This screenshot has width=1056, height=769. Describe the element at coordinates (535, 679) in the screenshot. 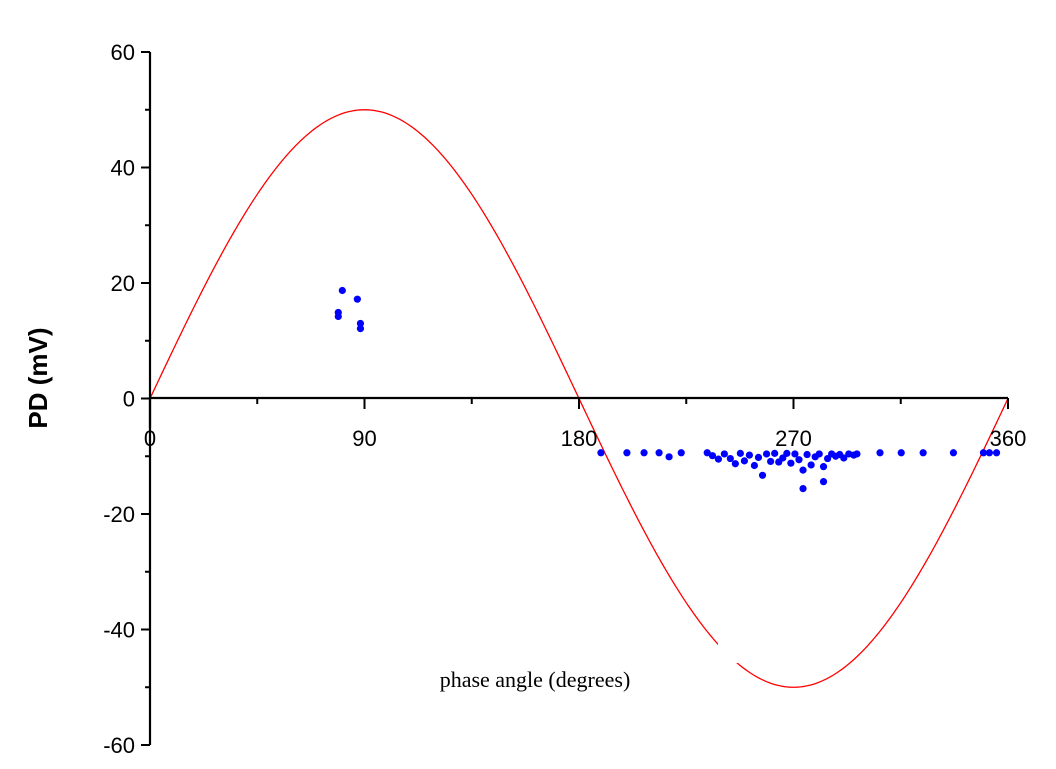

I see `x-axis-label: phase angle (degrees)` at that location.